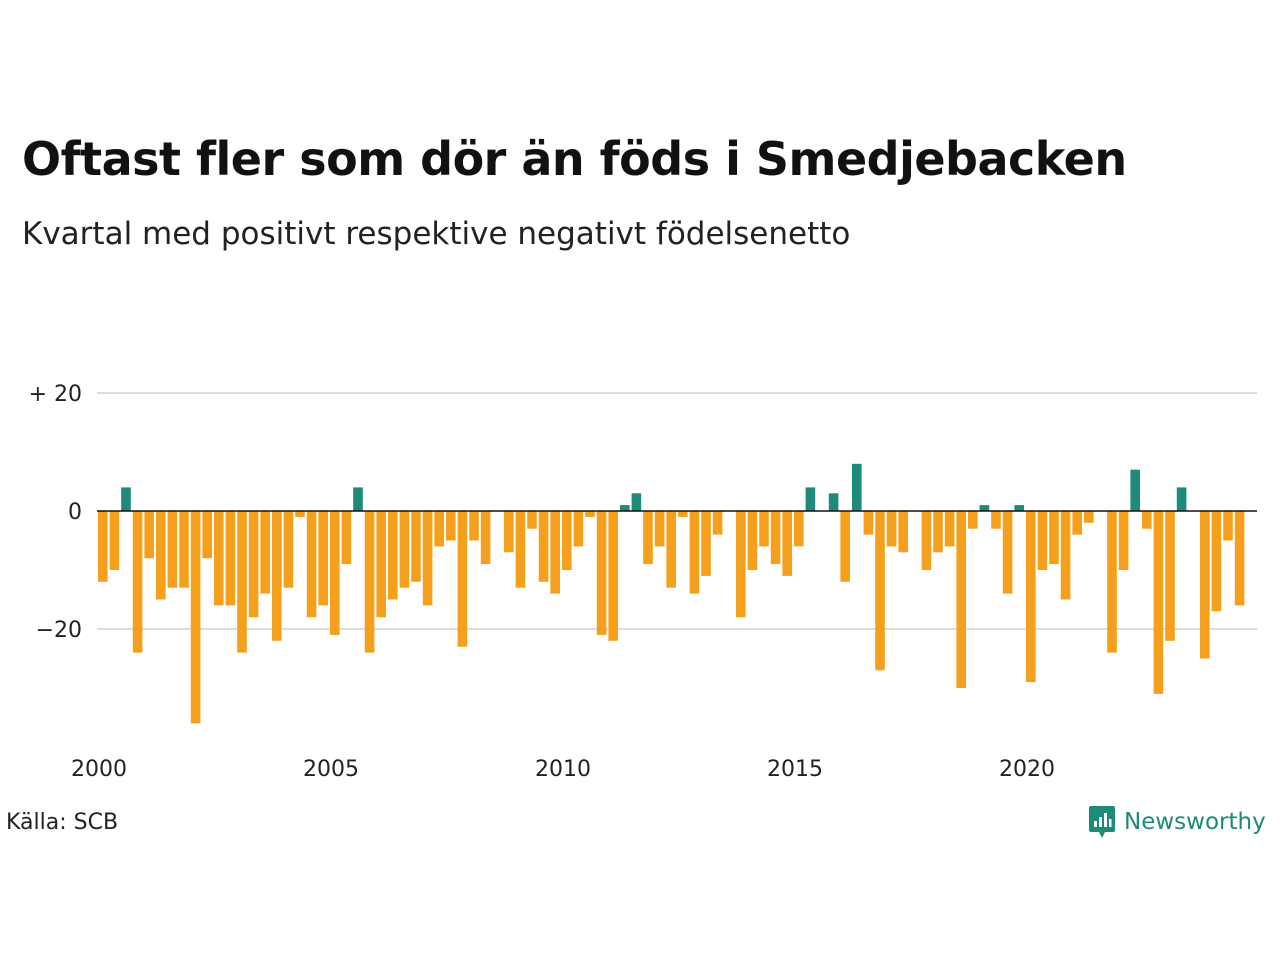 Image resolution: width=1280 pixels, height=960 pixels. I want to click on x-tick-label: 2020, so click(1027, 769).